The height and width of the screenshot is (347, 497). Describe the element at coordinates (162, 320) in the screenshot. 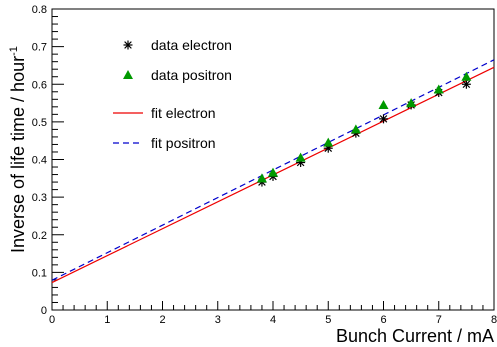

I see `x-tick-label: 2` at that location.